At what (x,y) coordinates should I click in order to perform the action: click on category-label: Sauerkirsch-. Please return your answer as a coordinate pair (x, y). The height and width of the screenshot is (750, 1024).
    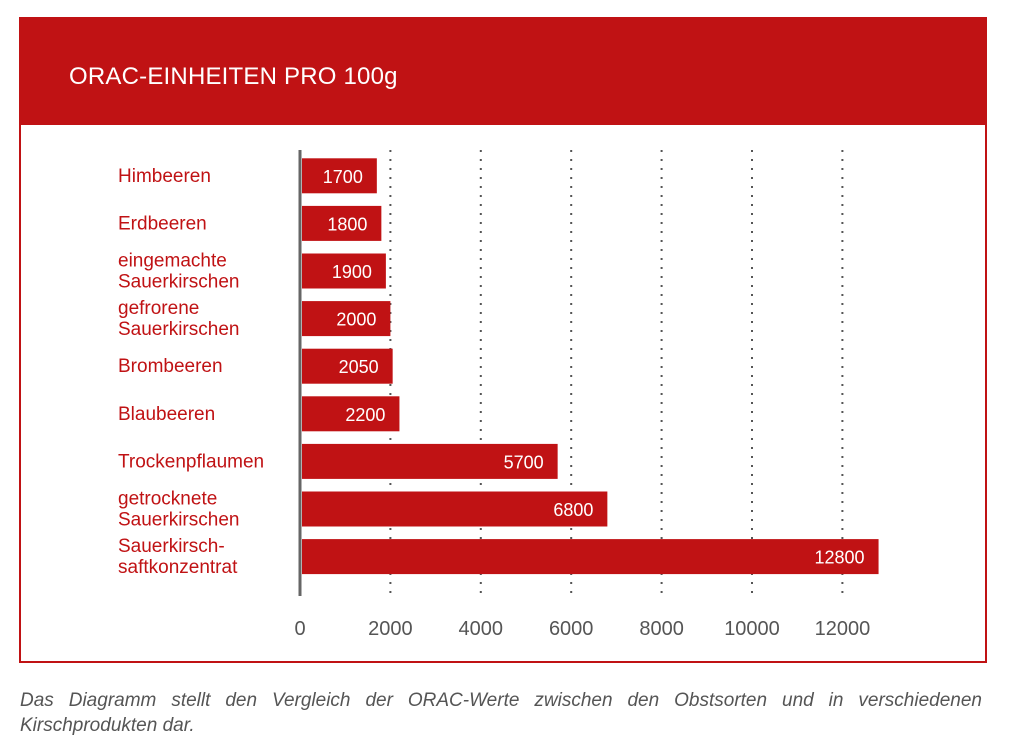
    Looking at the image, I should click on (171, 546).